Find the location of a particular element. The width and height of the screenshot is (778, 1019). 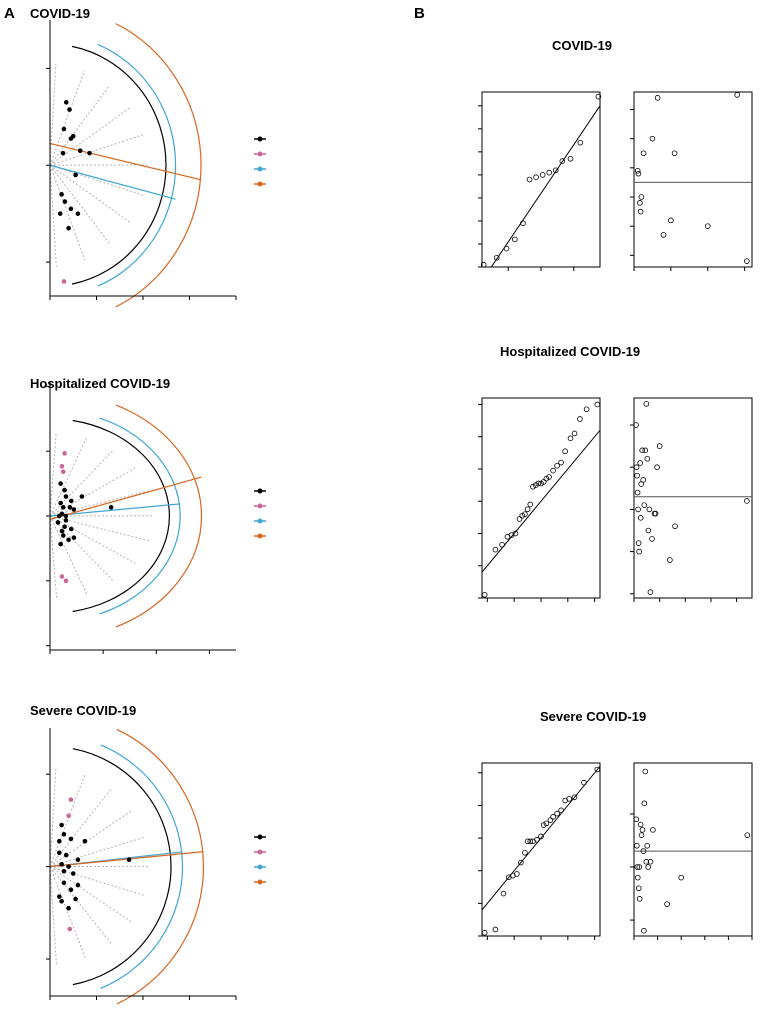

radial-plot-severe is located at coordinates (156, 866).